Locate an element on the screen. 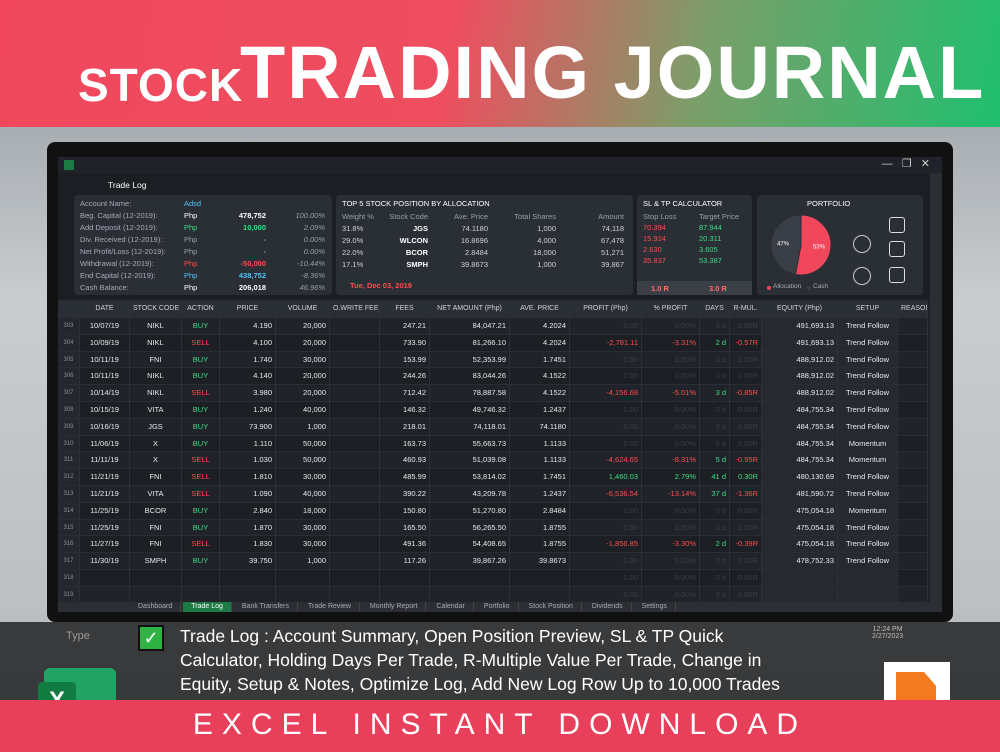 Image resolution: width=1000 pixels, height=752 pixels. sheet-tab: Dashboard is located at coordinates (156, 607).